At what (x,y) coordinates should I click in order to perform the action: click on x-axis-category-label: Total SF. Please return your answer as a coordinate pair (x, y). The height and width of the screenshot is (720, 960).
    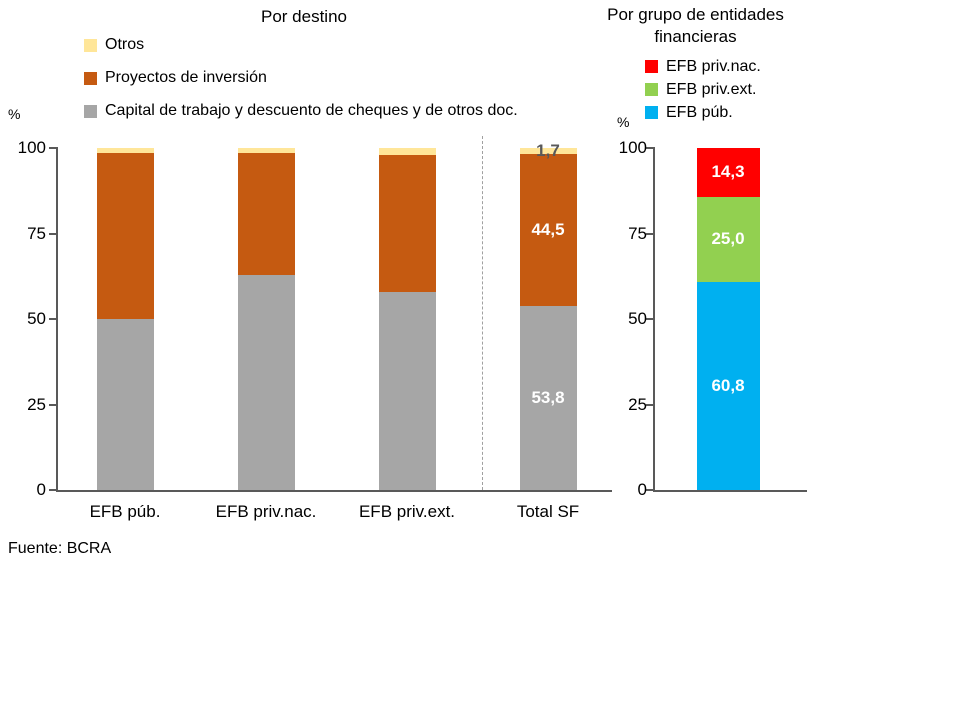
    Looking at the image, I should click on (548, 511).